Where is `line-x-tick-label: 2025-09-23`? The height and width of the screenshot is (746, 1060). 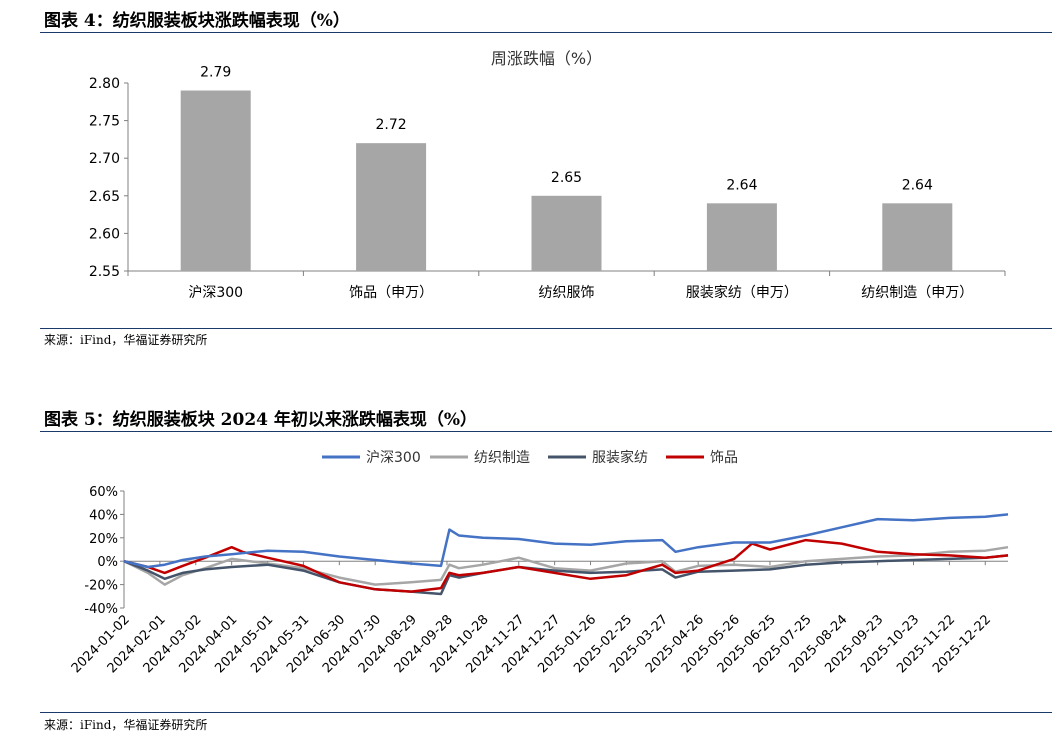
line-x-tick-label: 2025-09-23 is located at coordinates (854, 644).